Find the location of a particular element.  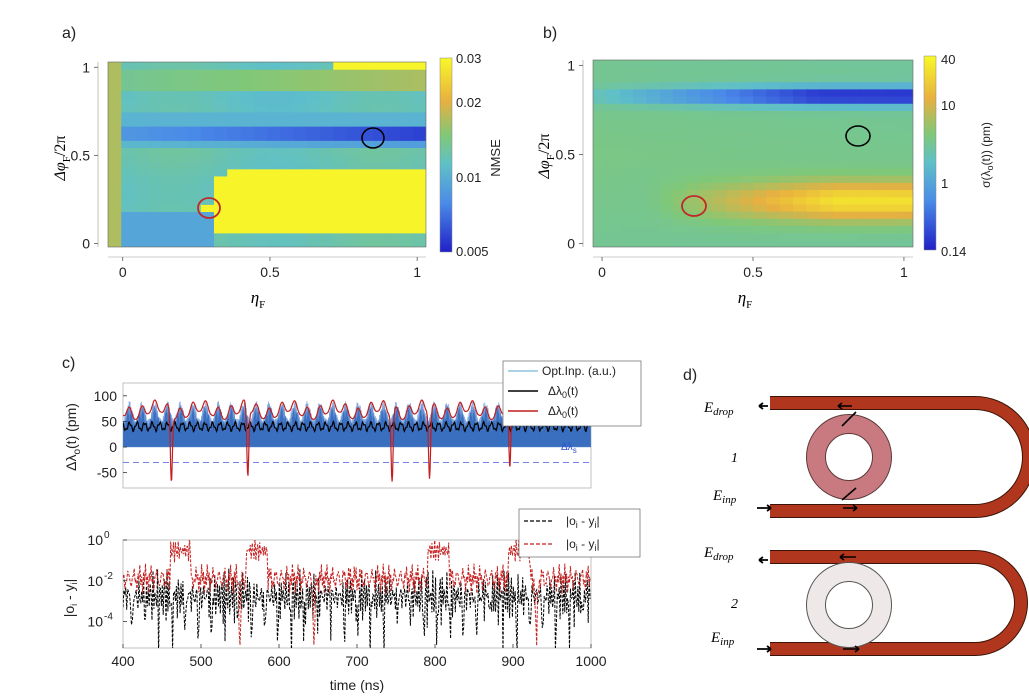

label-edrop-2: Edrop is located at coordinates (718, 554).